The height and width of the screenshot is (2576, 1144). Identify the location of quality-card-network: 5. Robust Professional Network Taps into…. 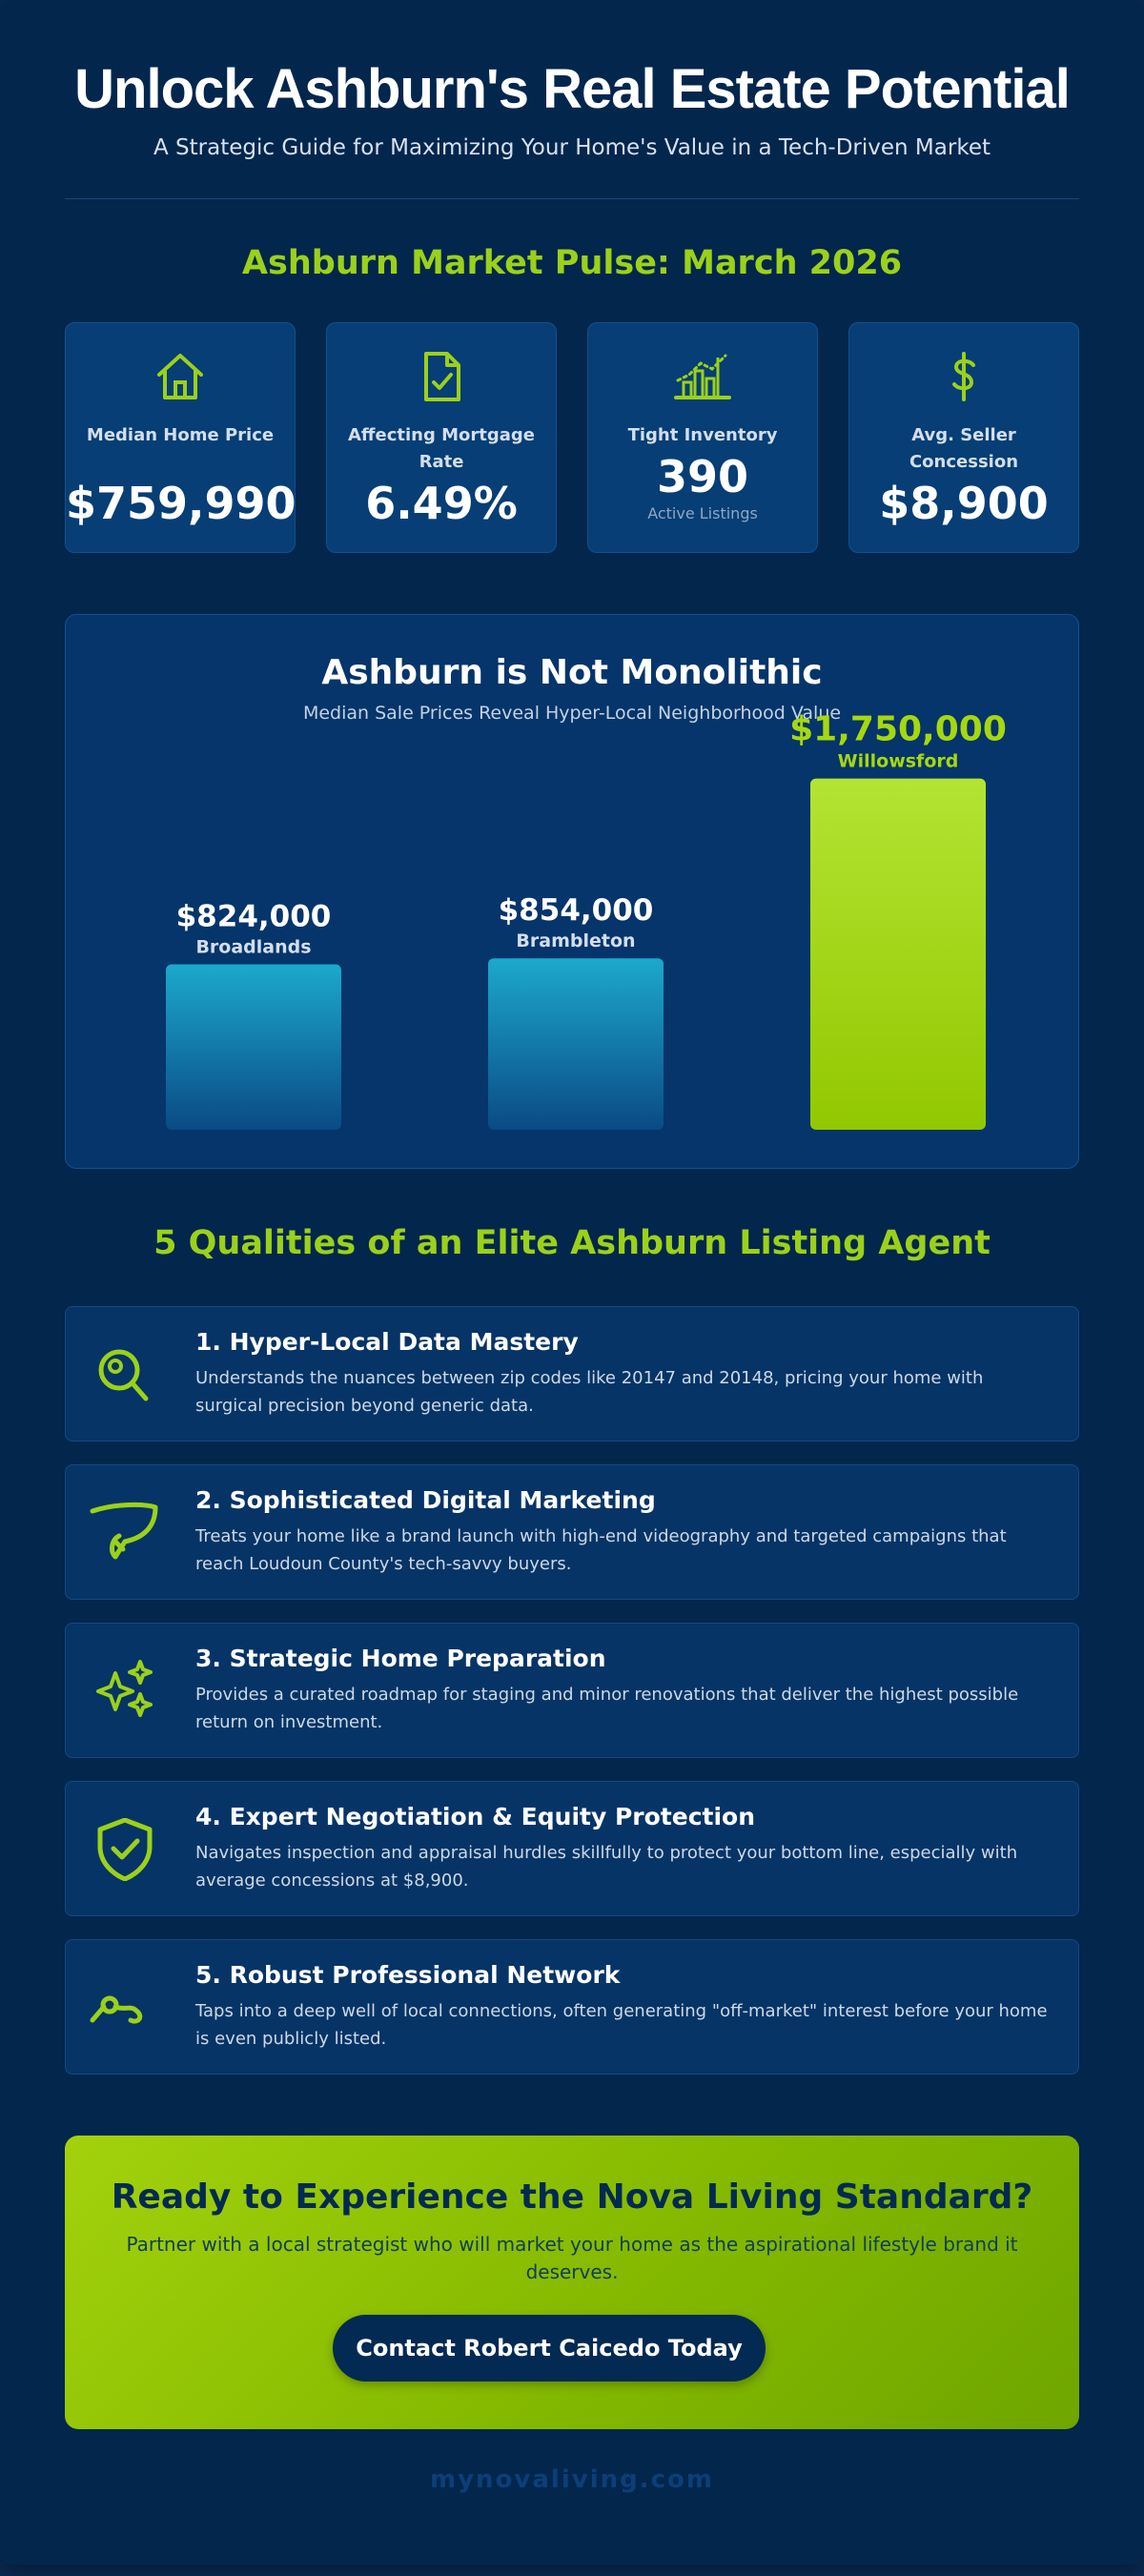
(572, 2007).